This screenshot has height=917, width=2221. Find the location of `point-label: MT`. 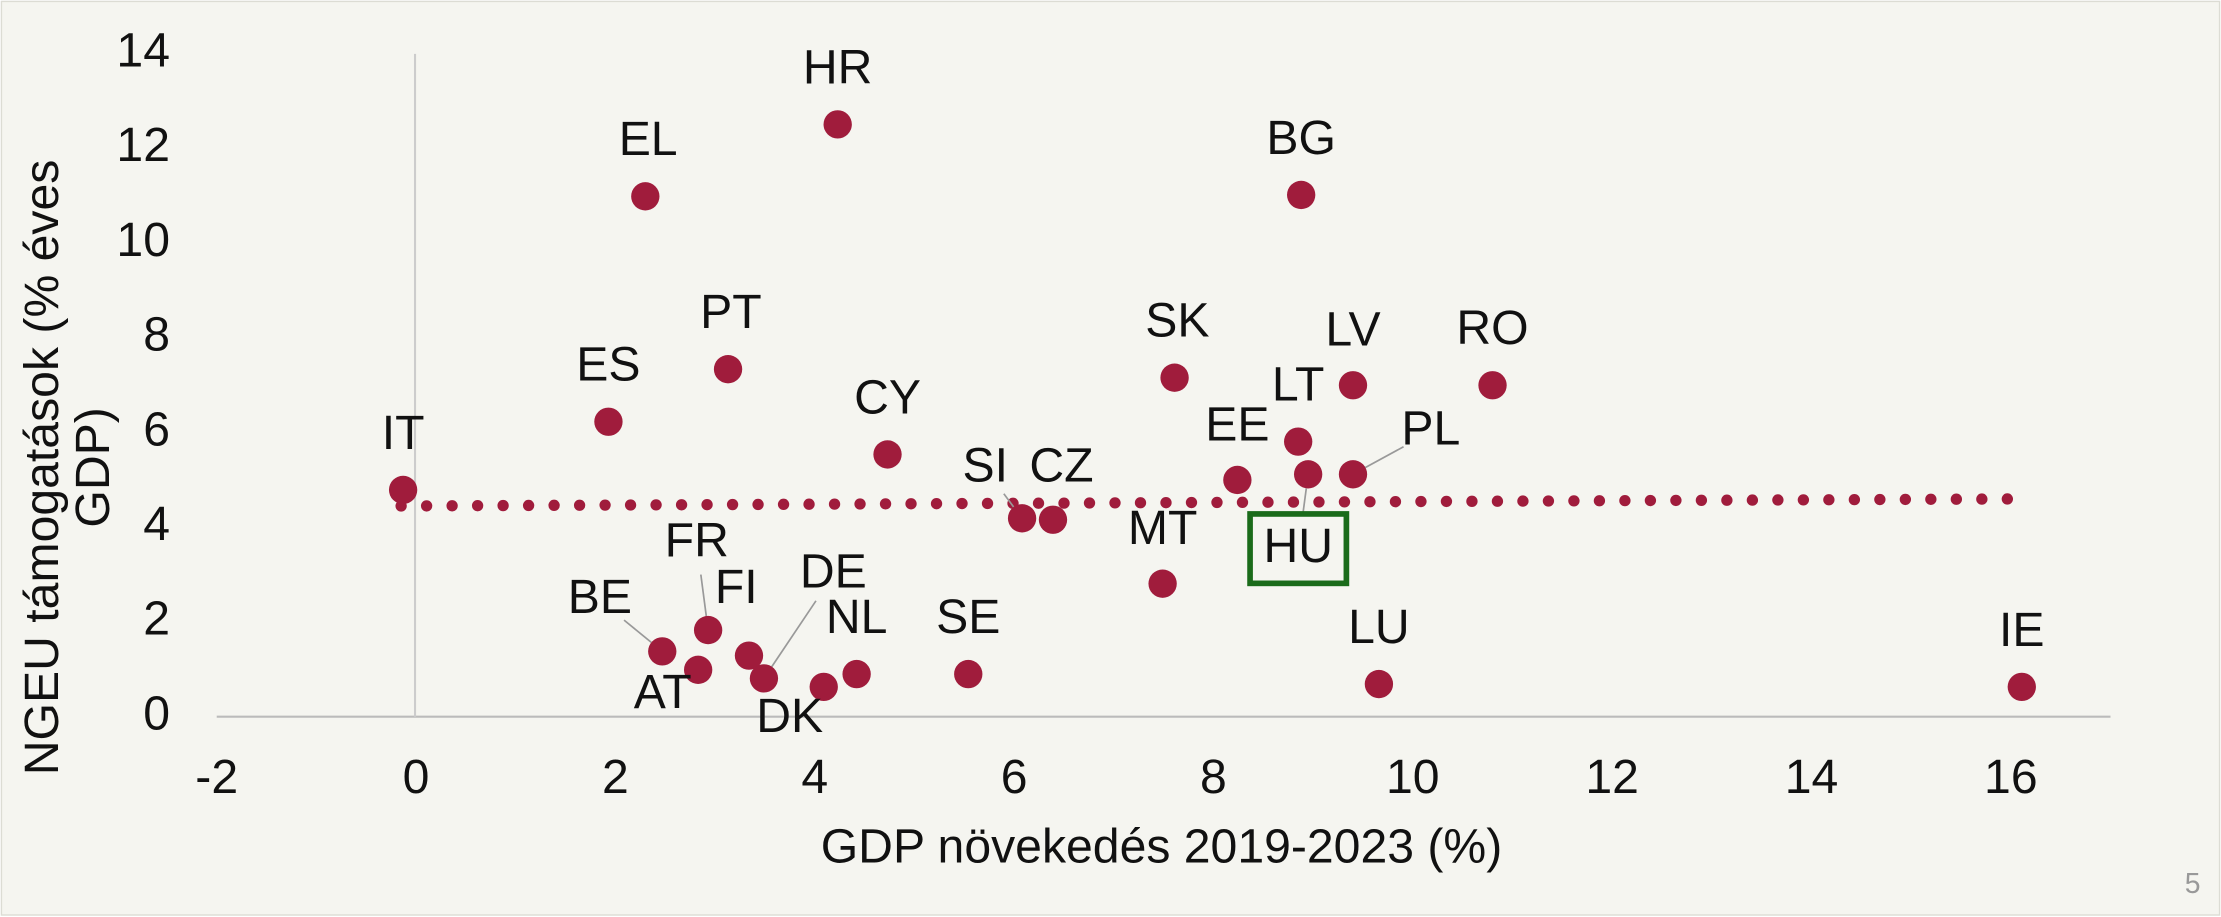

point-label: MT is located at coordinates (1163, 528).